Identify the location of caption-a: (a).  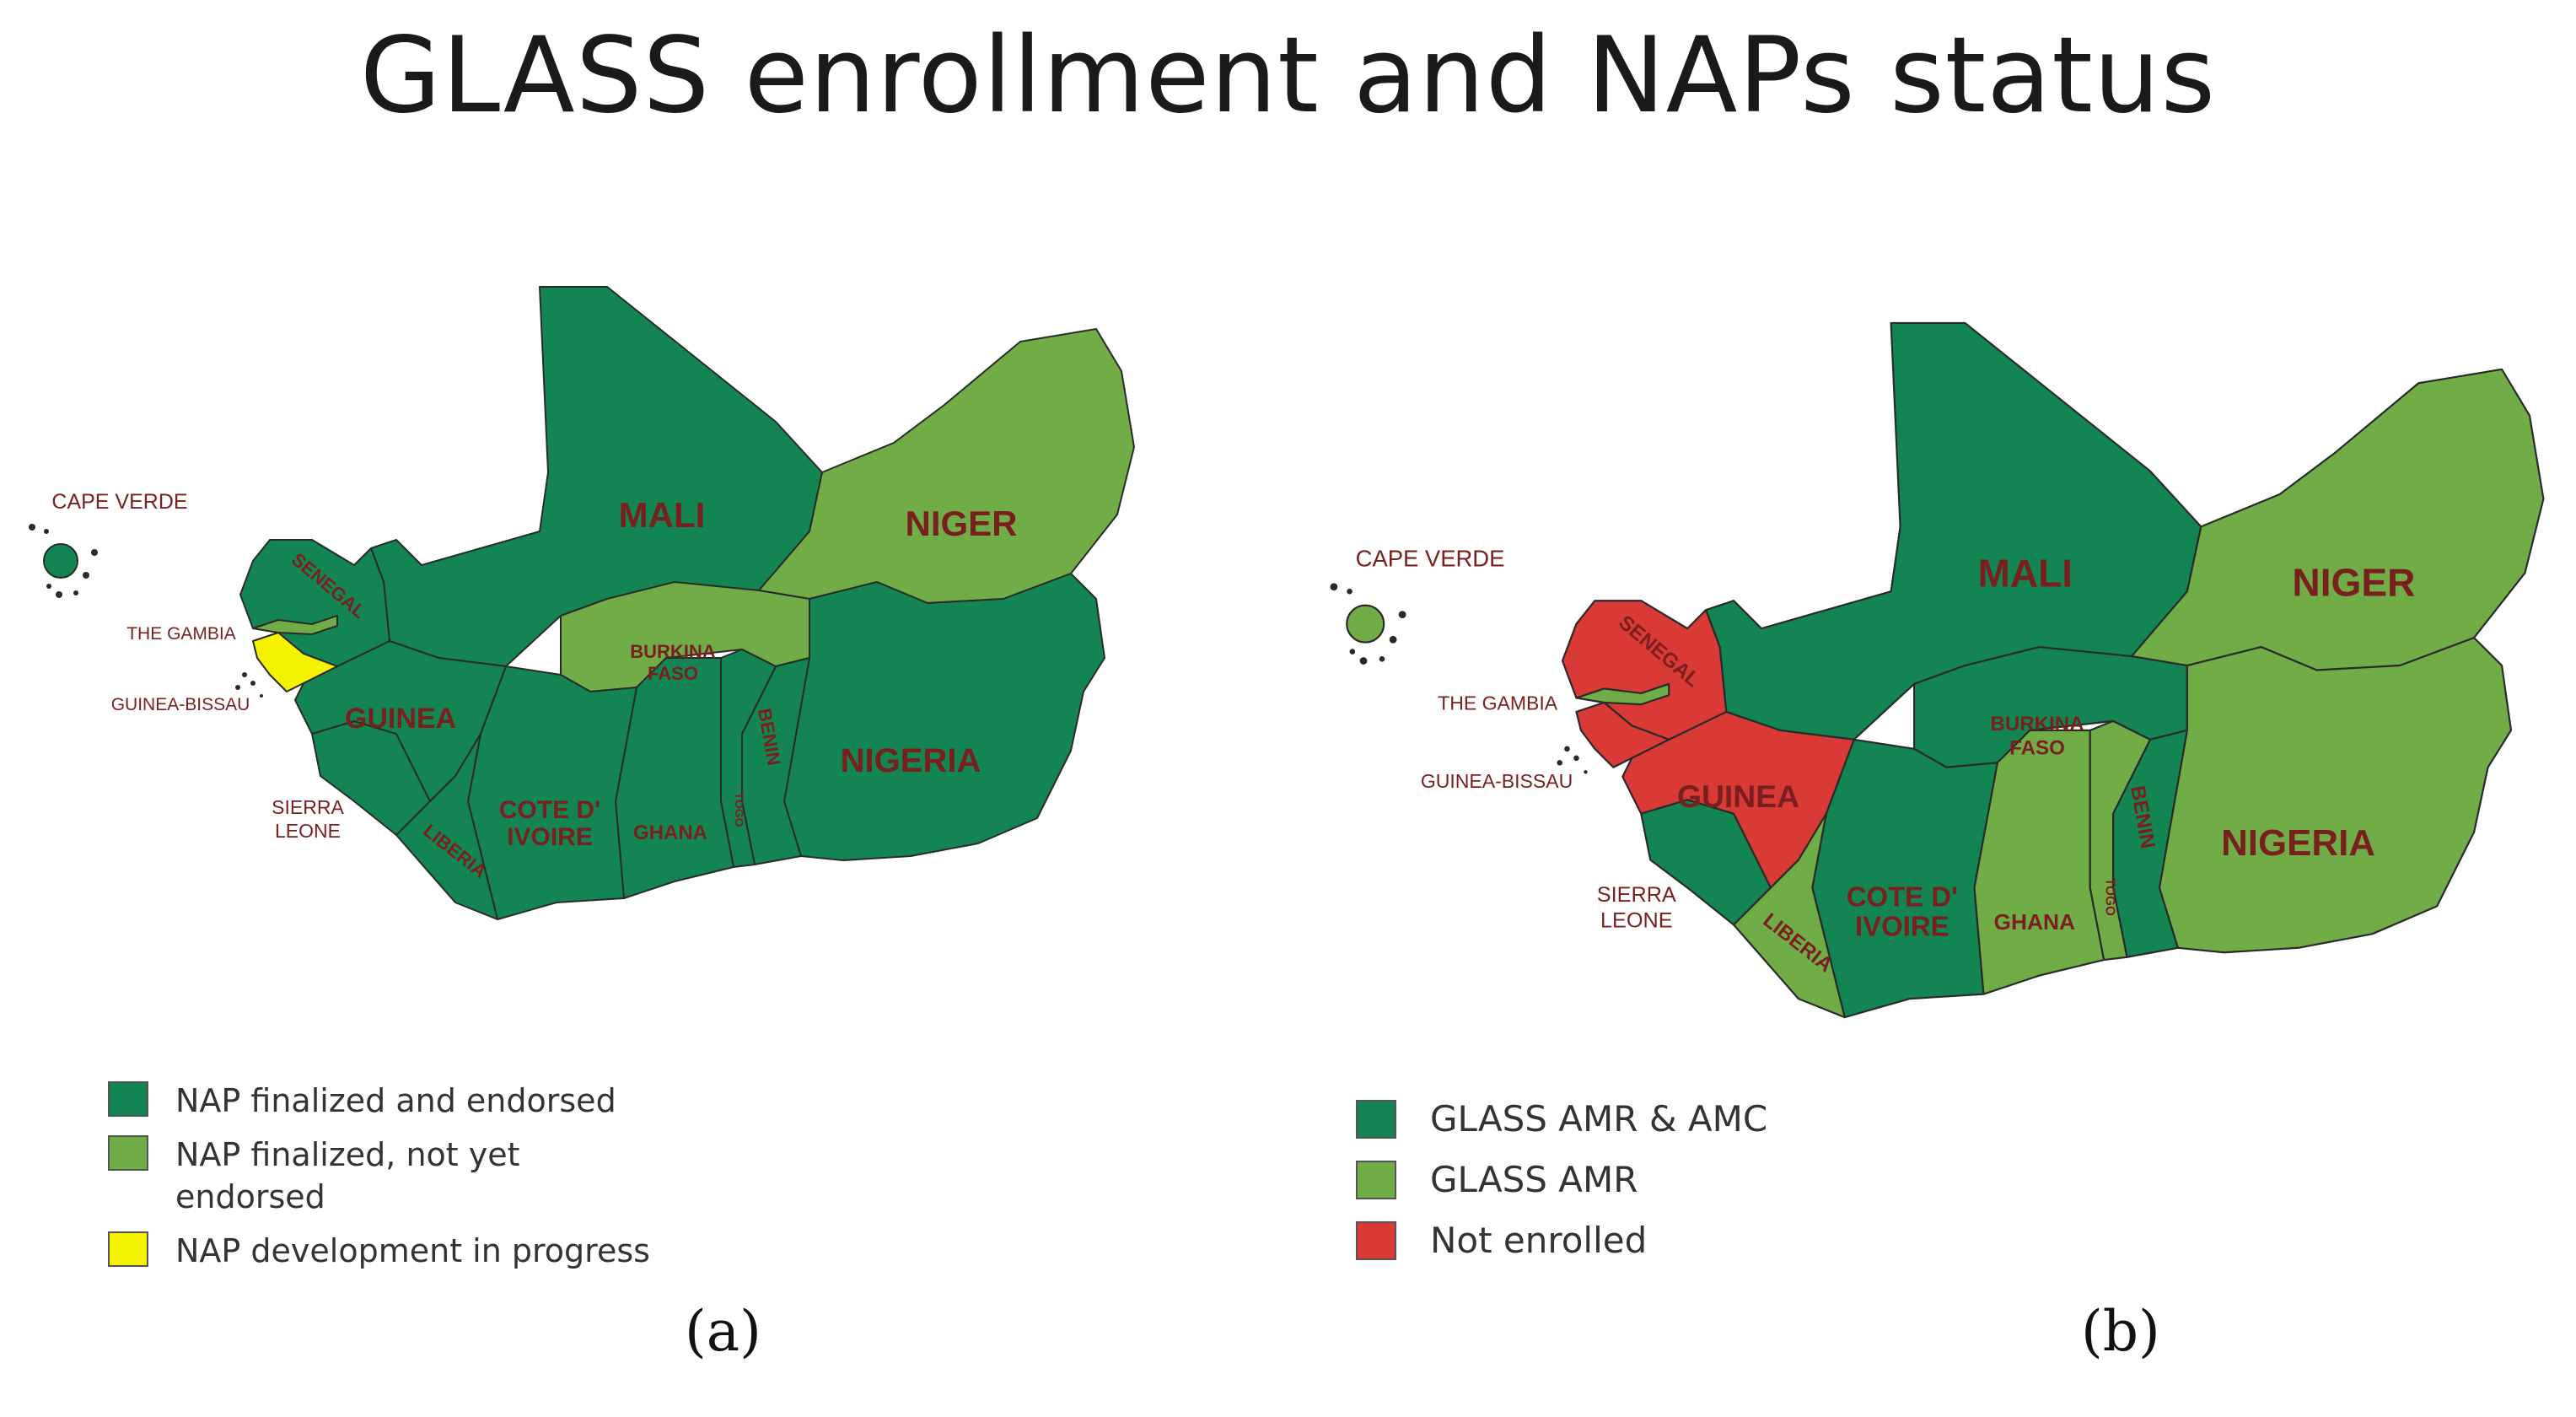
(723, 1332).